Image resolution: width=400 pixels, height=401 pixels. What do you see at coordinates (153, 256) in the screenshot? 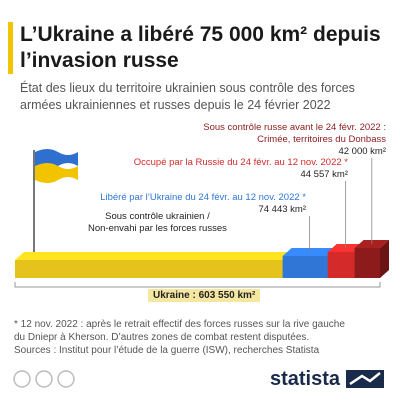
I see `bar-top` at bounding box center [153, 256].